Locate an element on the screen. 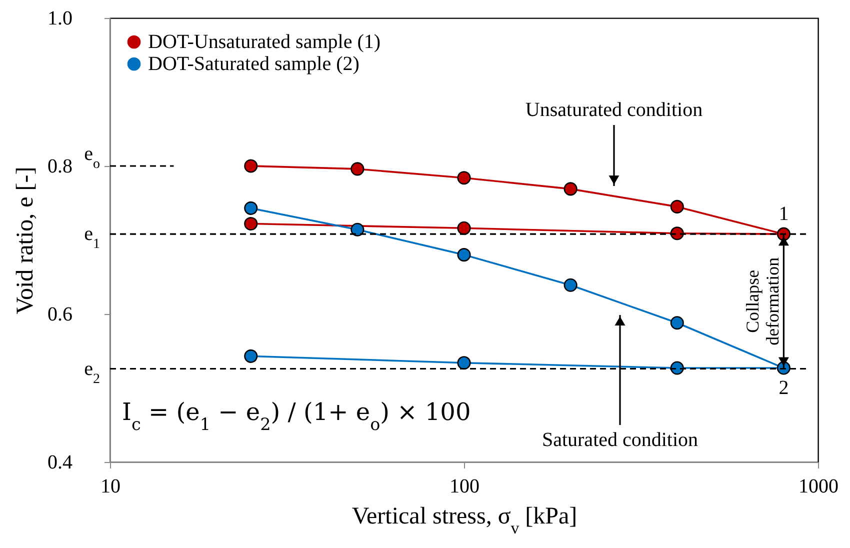 The width and height of the screenshot is (850, 548). x-tick-label: 10 is located at coordinates (110, 487).